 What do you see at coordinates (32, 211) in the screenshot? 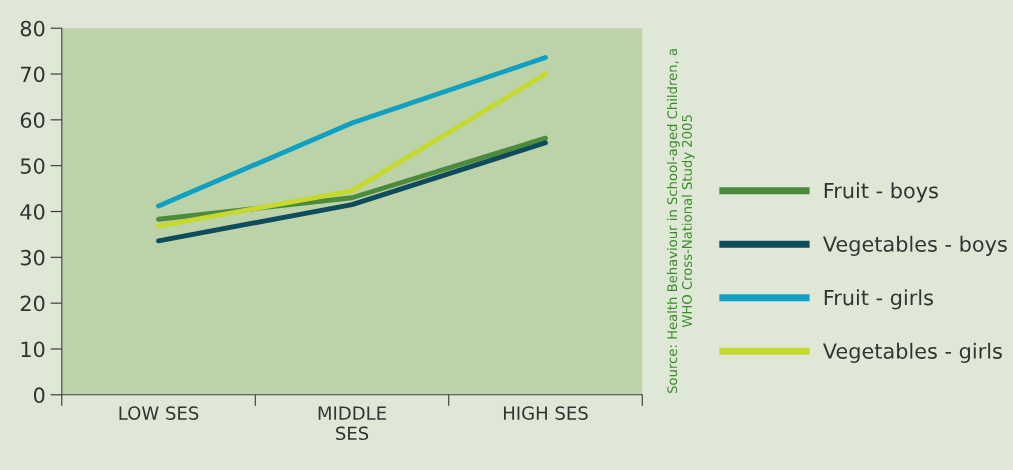
I see `y-tick-label: 40` at bounding box center [32, 211].